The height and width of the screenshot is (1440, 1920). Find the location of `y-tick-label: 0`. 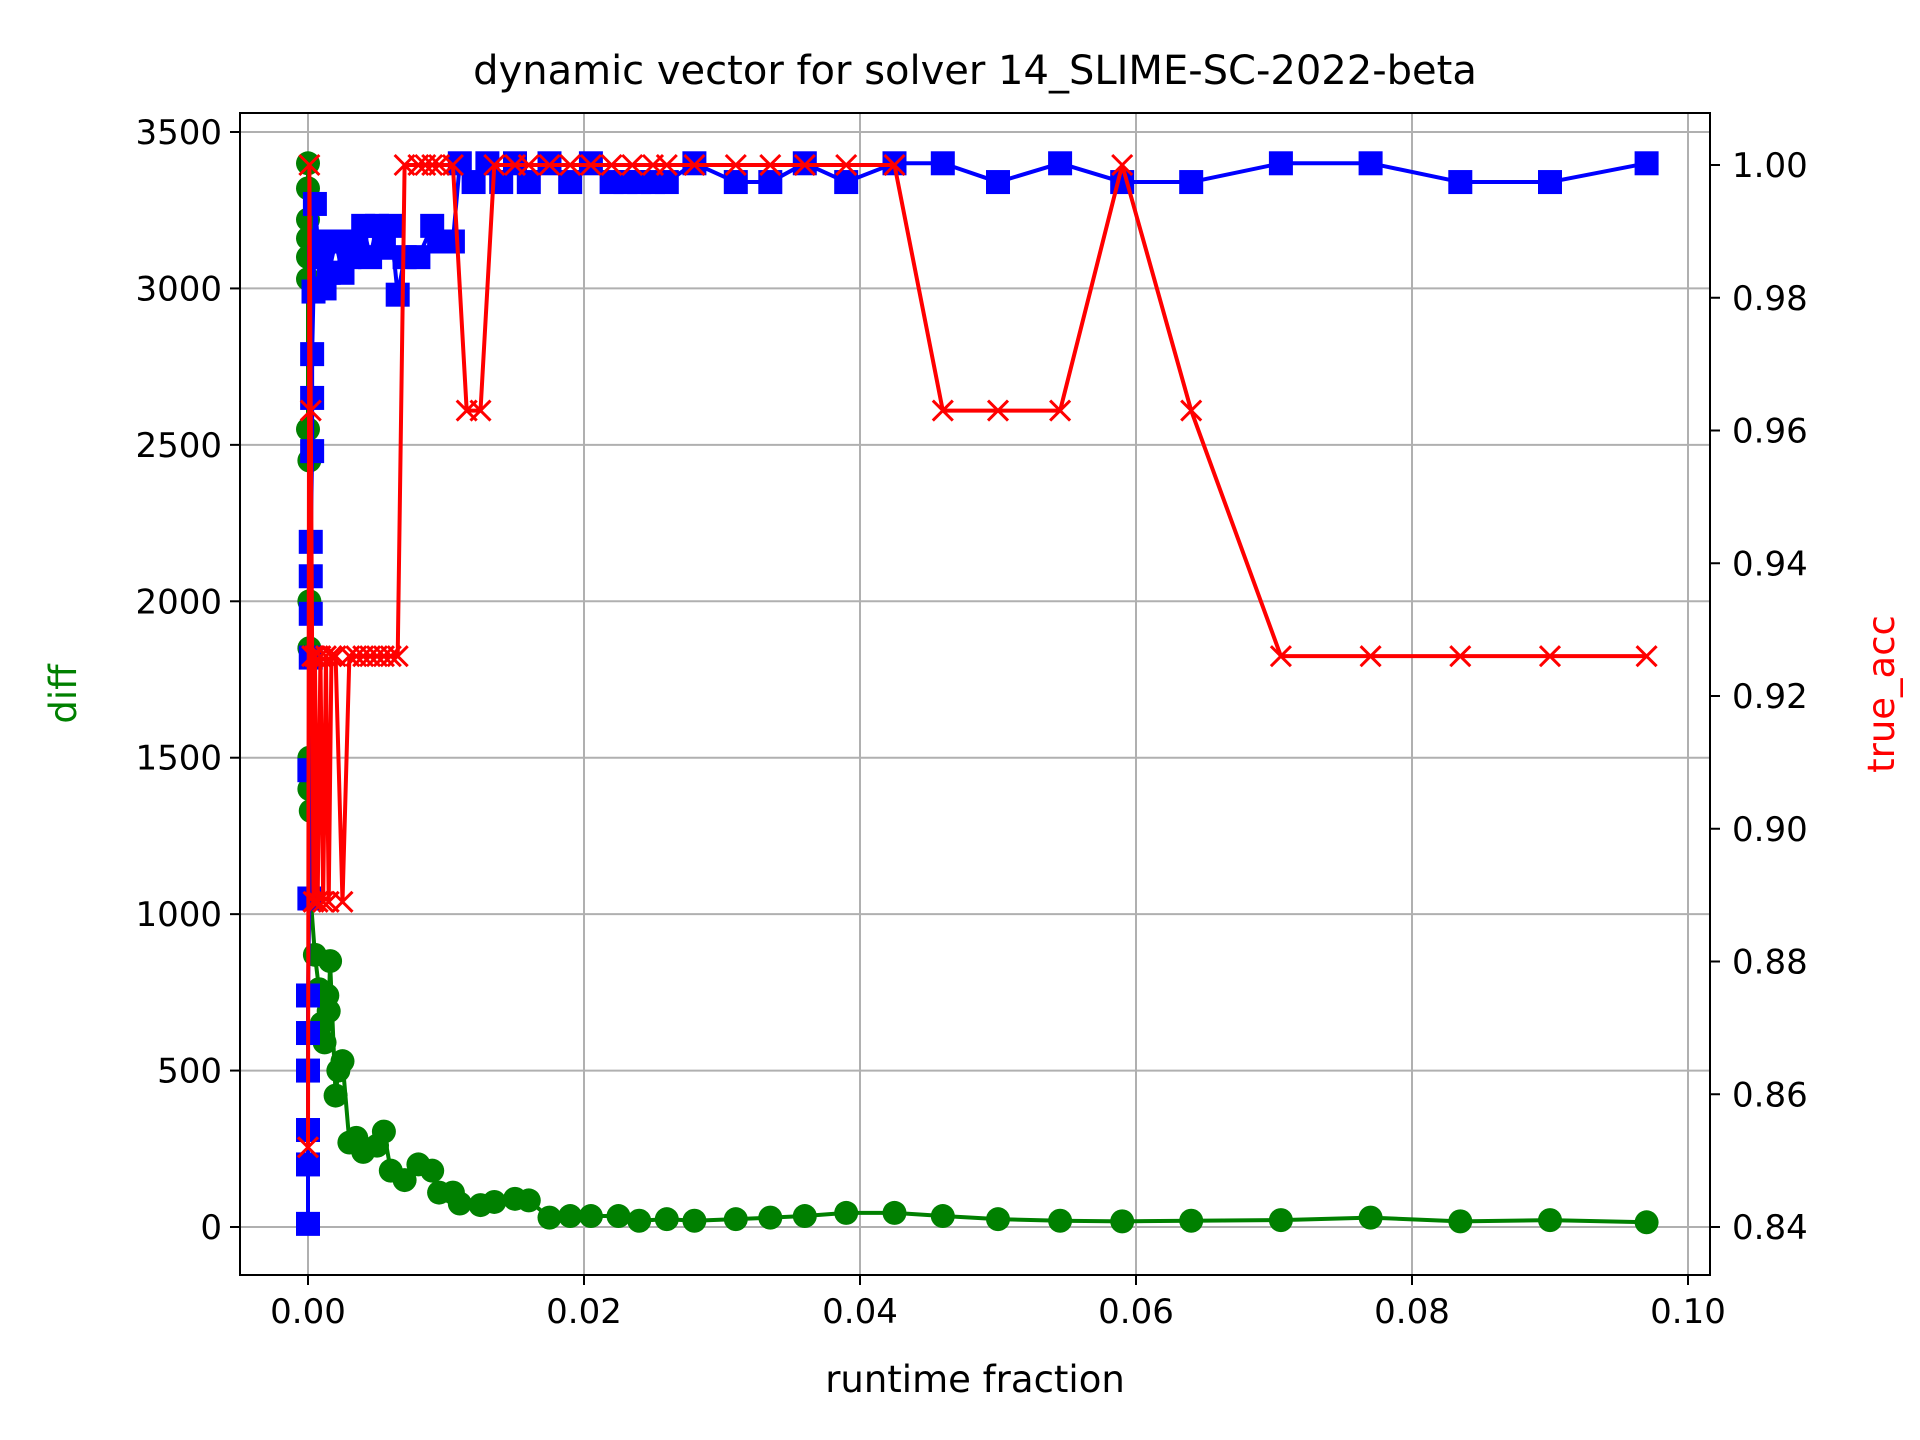

y-tick-label: 0 is located at coordinates (211, 1228).